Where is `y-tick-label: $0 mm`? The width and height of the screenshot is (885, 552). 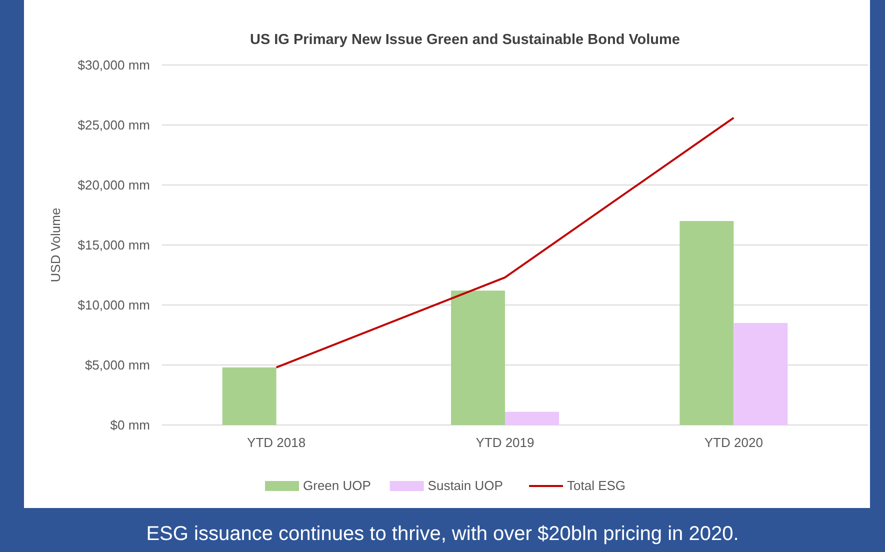 y-tick-label: $0 mm is located at coordinates (130, 425).